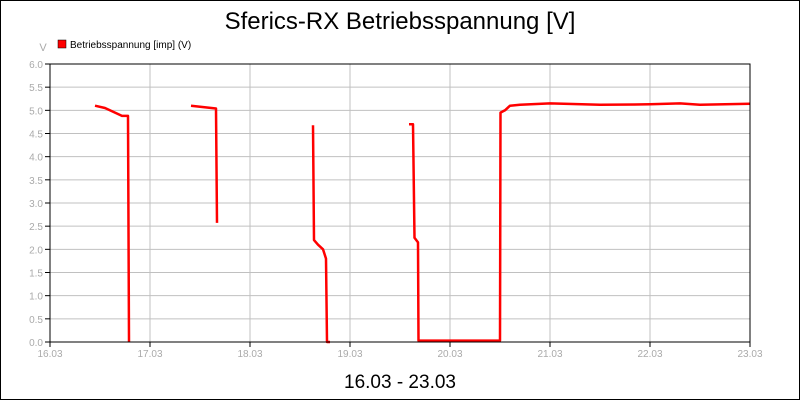 The image size is (800, 400). I want to click on x-tick-label: 22.03, so click(649, 354).